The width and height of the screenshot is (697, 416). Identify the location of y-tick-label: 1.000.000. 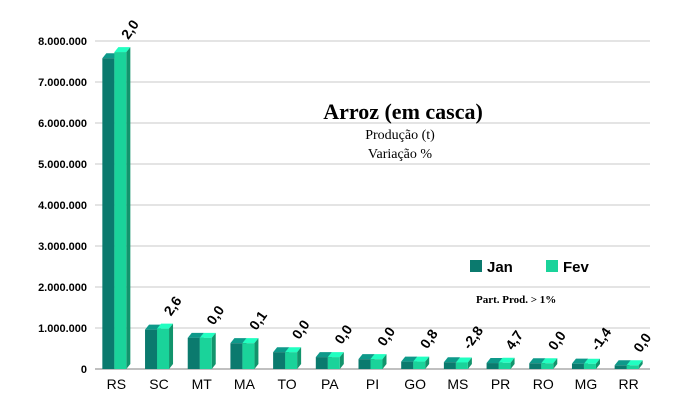
(62, 329).